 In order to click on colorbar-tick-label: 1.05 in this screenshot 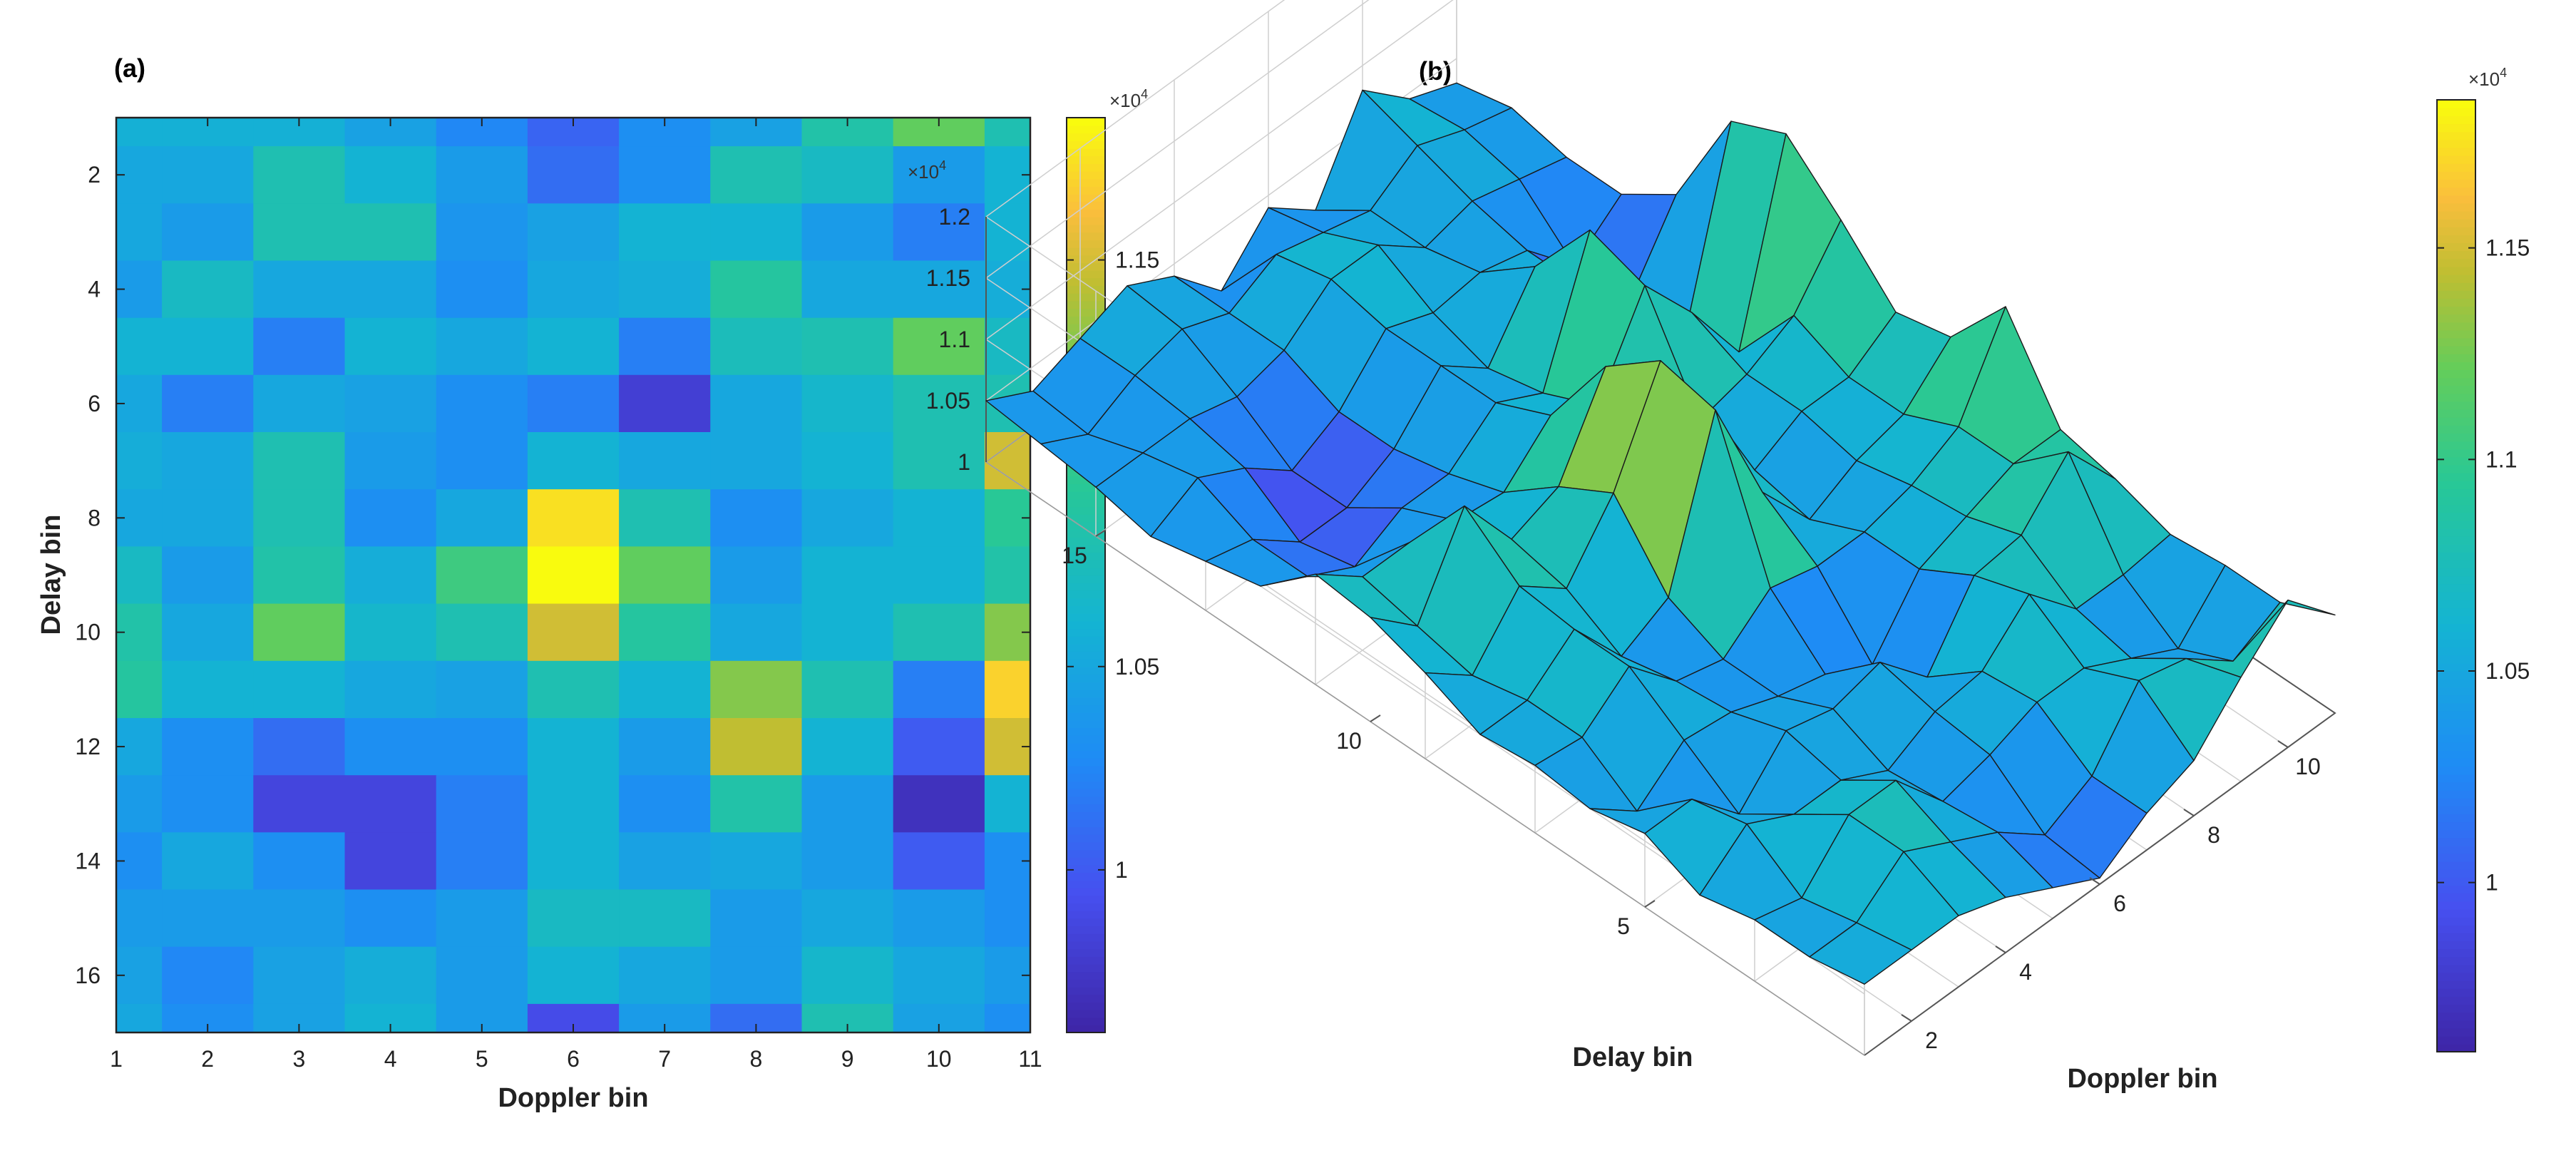, I will do `click(2507, 671)`.